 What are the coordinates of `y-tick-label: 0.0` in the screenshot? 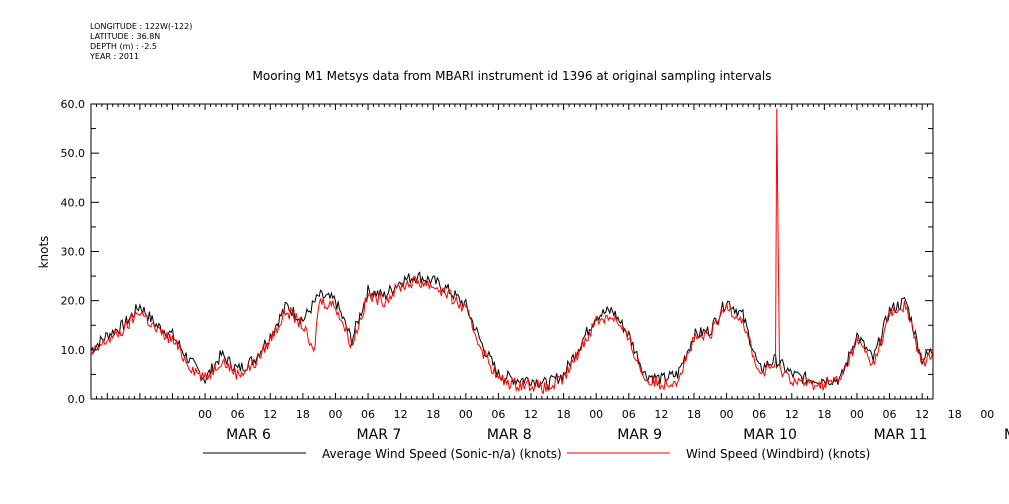 It's located at (77, 399).